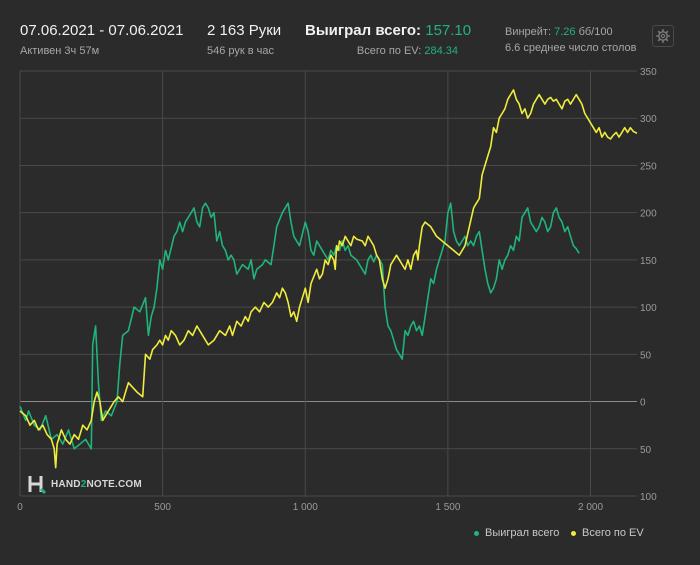  Describe the element at coordinates (305, 507) in the screenshot. I see `x-tick-label: 1 000` at that location.